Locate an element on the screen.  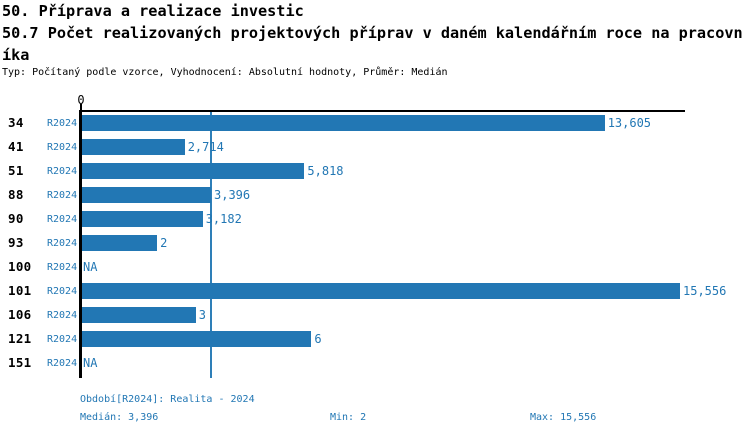
page-title: 50. Příprava a realizace investic is located at coordinates (153, 11).